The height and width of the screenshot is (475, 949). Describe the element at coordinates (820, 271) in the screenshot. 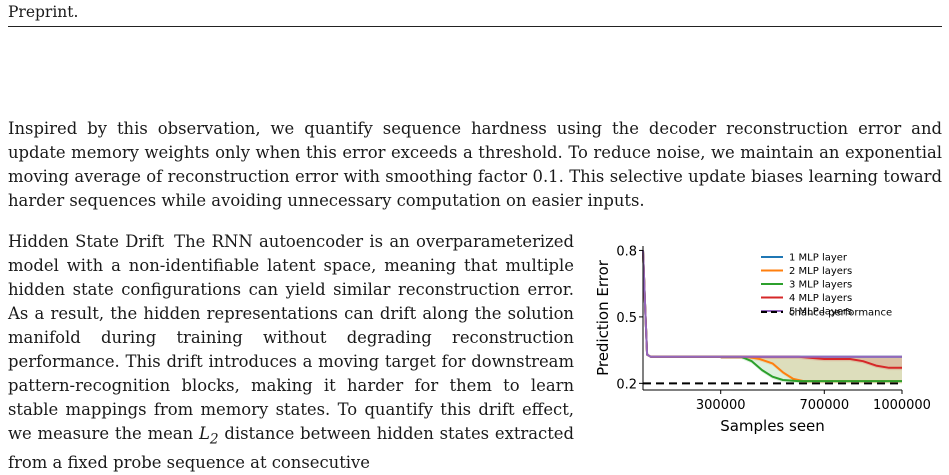

I see `legend-label: 2 MLP layers` at that location.